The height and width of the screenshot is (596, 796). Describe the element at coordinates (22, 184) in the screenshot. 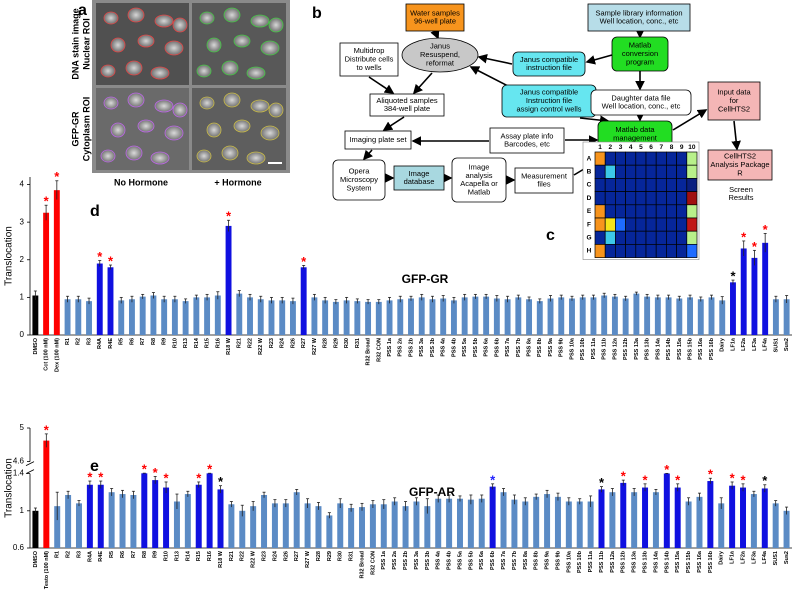

I see `y-tick-label: 4` at that location.